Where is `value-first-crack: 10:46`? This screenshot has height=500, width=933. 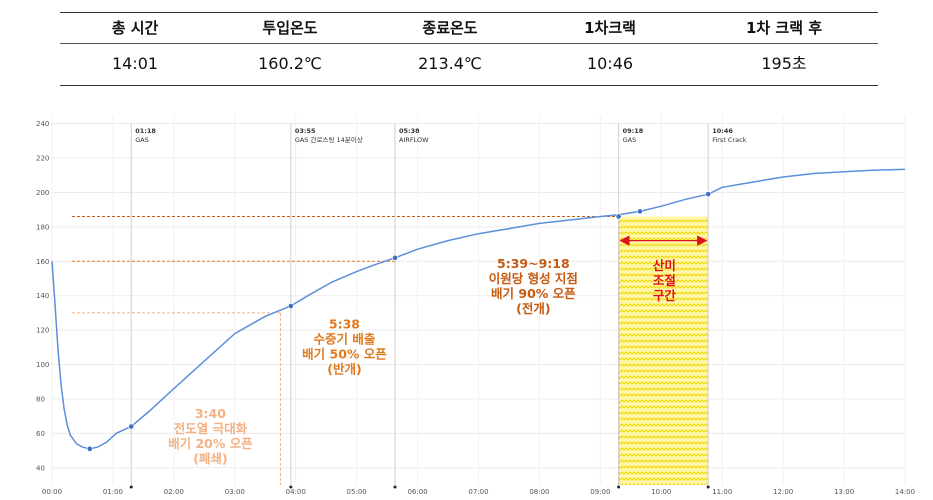 value-first-crack: 10:46 is located at coordinates (610, 63).